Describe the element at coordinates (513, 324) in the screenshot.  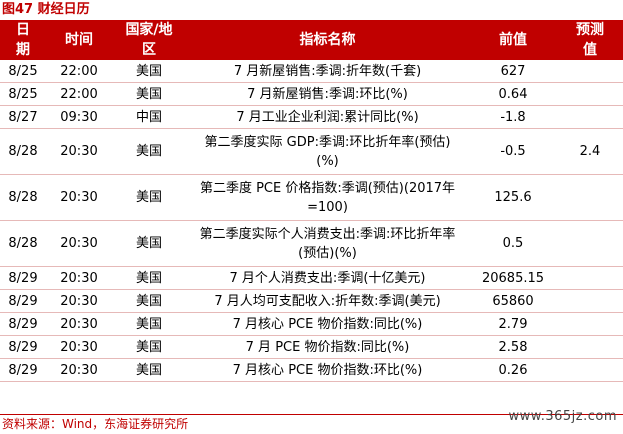
I see `cell-prev: 2.79` at that location.